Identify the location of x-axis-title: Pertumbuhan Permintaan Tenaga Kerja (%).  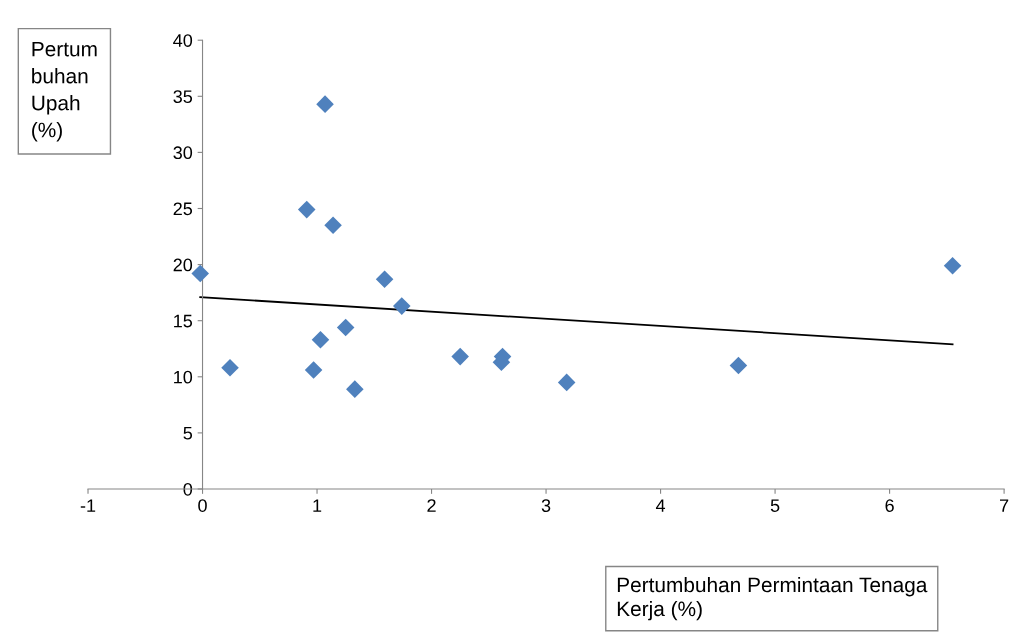
(772, 598).